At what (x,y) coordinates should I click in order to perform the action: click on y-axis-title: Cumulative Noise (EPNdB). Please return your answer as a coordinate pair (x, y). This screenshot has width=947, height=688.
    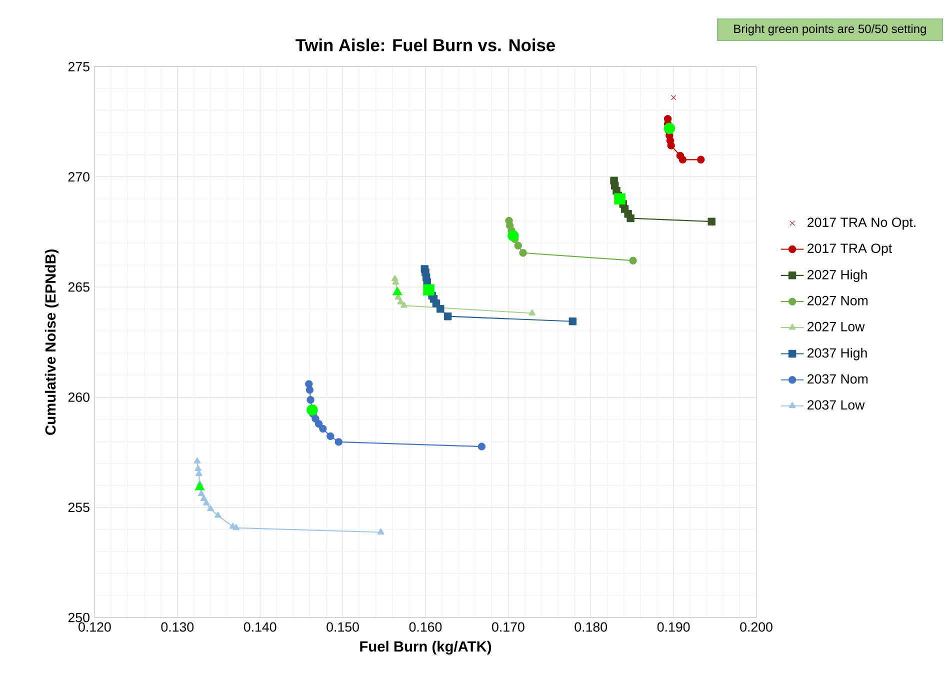
    Looking at the image, I should click on (51, 342).